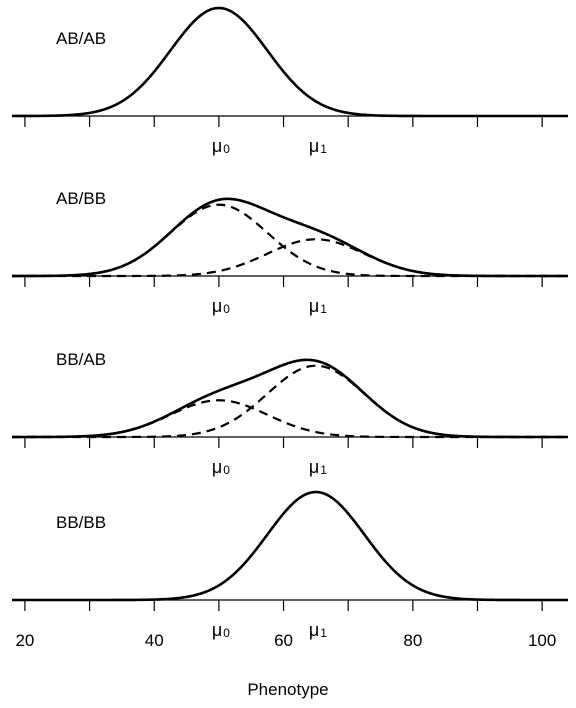 The image size is (576, 708). I want to click on x-axis-label: Phenotype, so click(287, 689).